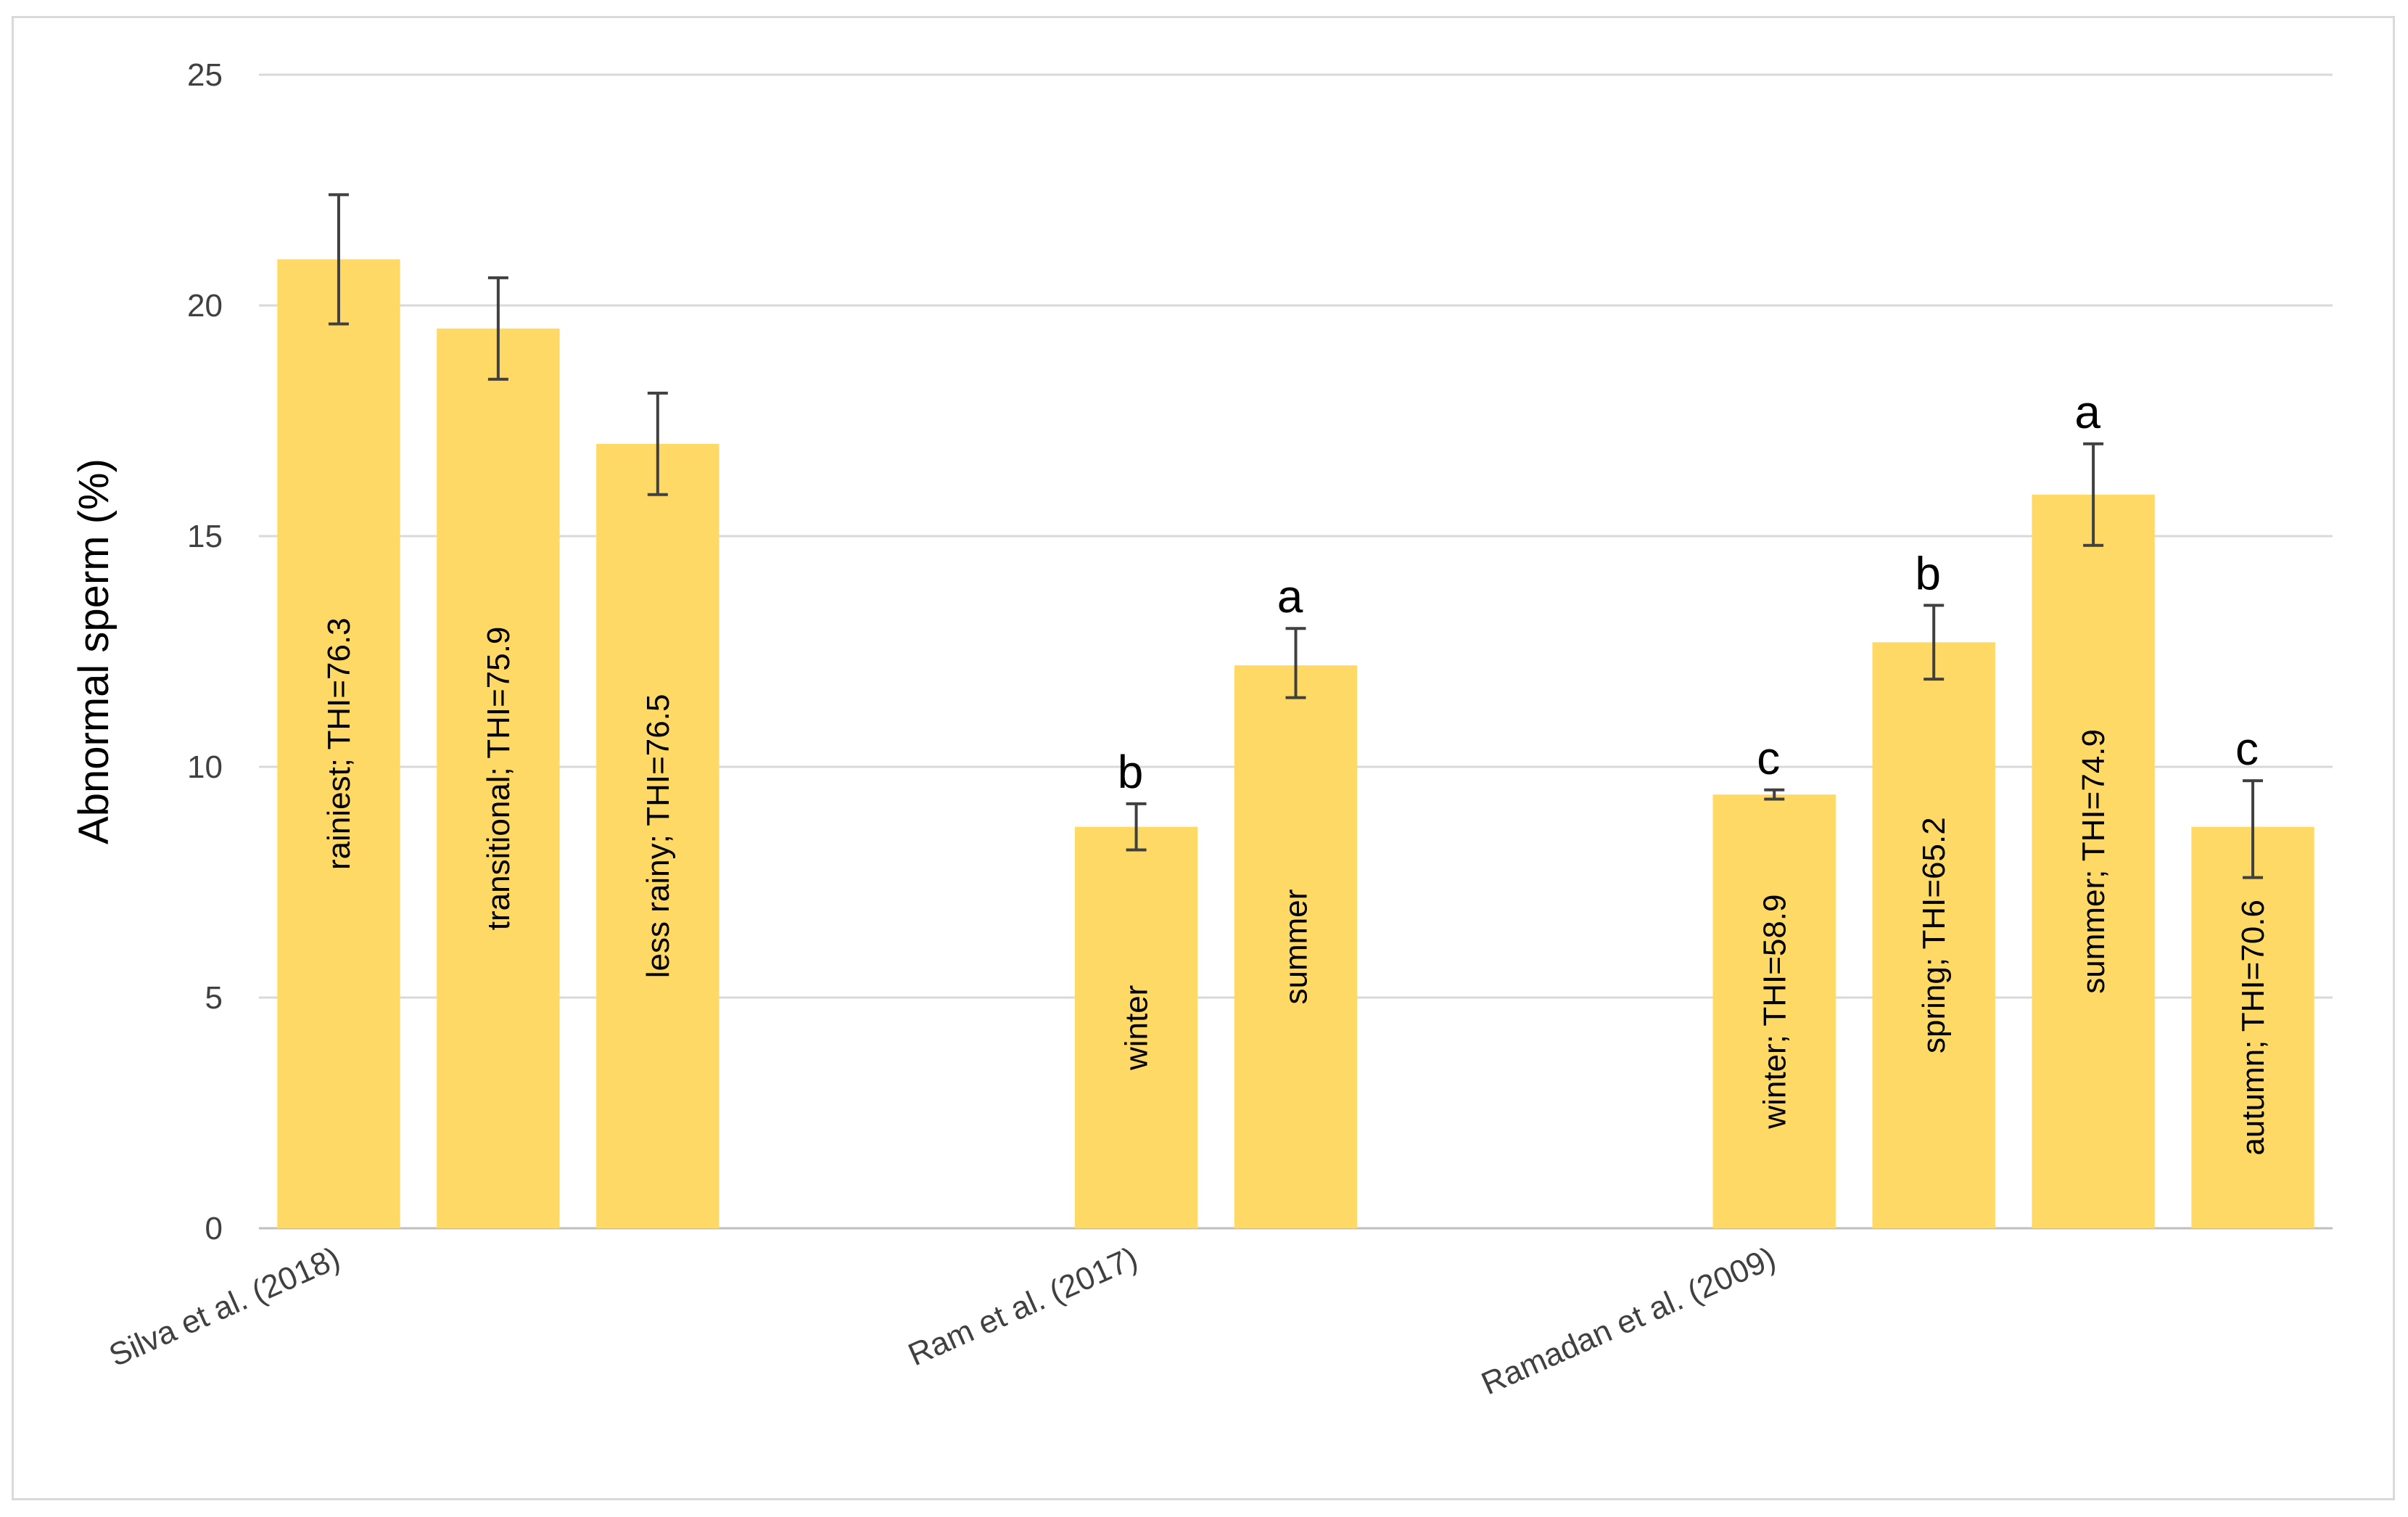 The image size is (2408, 1517). Describe the element at coordinates (1628, 1321) in the screenshot. I see `group-label-2: Ramadan et al. (2009)` at that location.